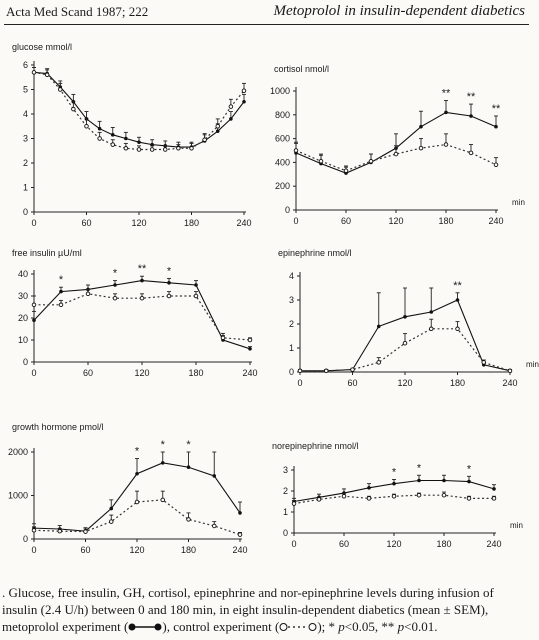 The height and width of the screenshot is (640, 539). Describe the element at coordinates (58, 427) in the screenshot. I see `chart-title: growth hormone pmol/l` at that location.